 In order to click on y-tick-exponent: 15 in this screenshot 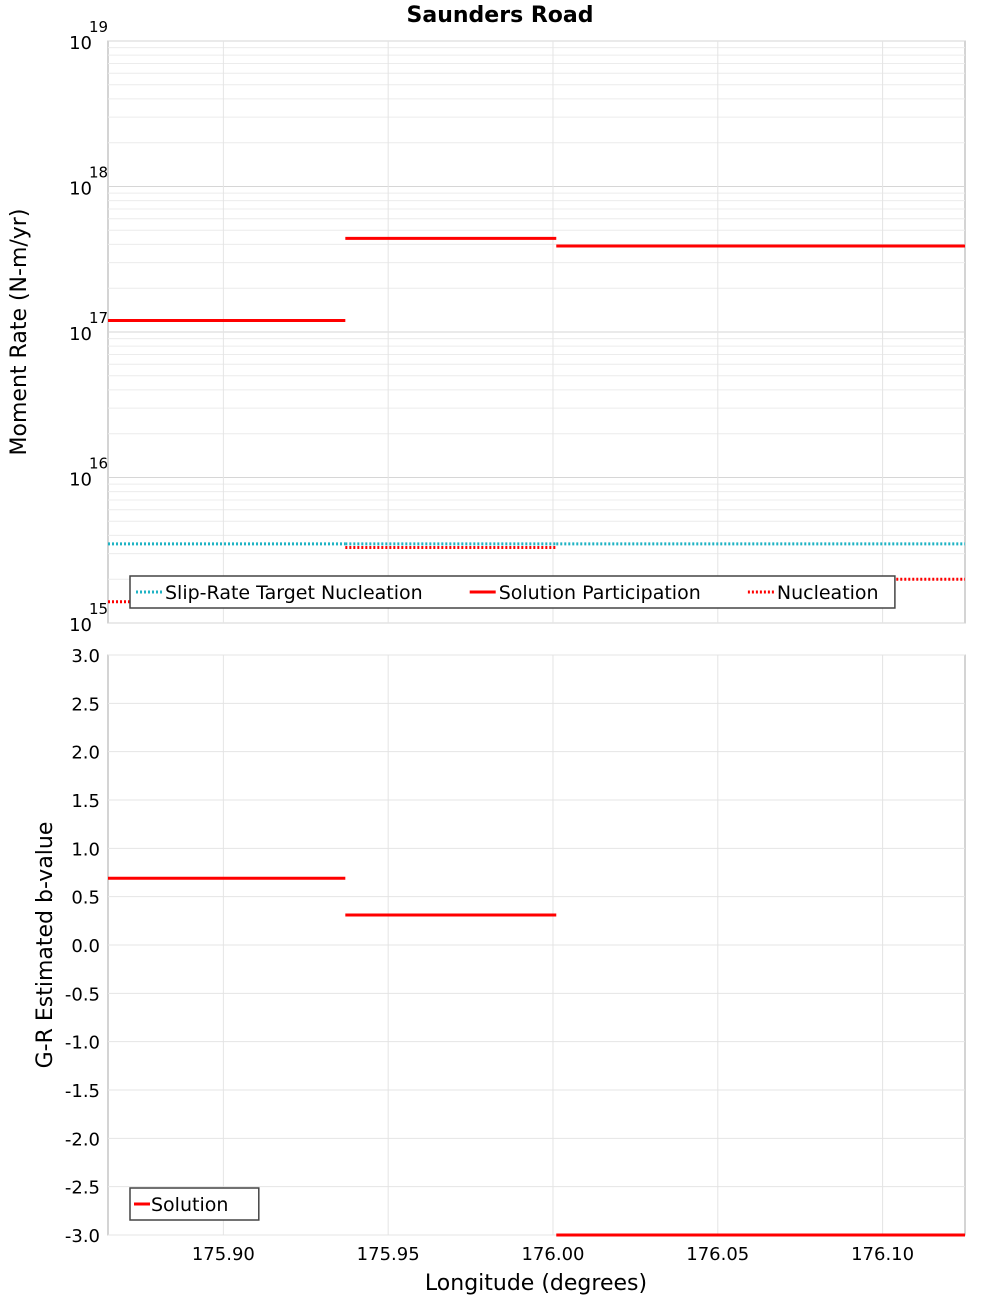, I will do `click(98, 609)`.